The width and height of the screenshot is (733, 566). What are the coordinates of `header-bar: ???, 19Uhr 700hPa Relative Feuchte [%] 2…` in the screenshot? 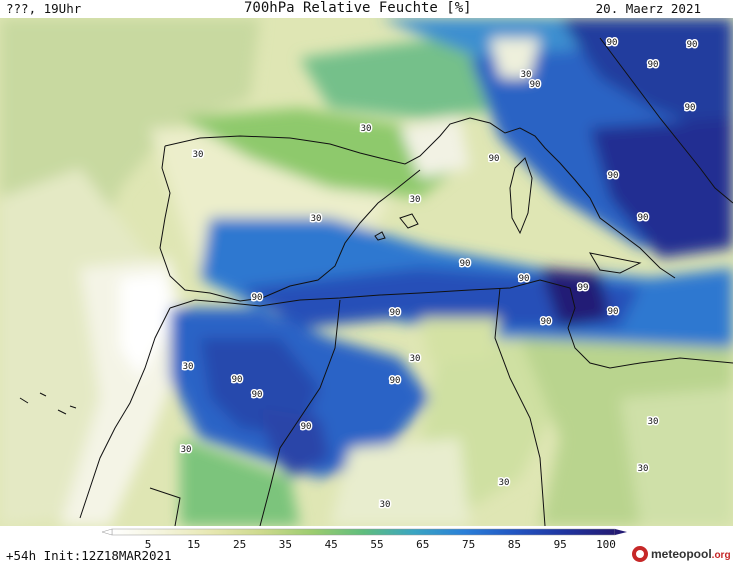 It's located at (366, 9).